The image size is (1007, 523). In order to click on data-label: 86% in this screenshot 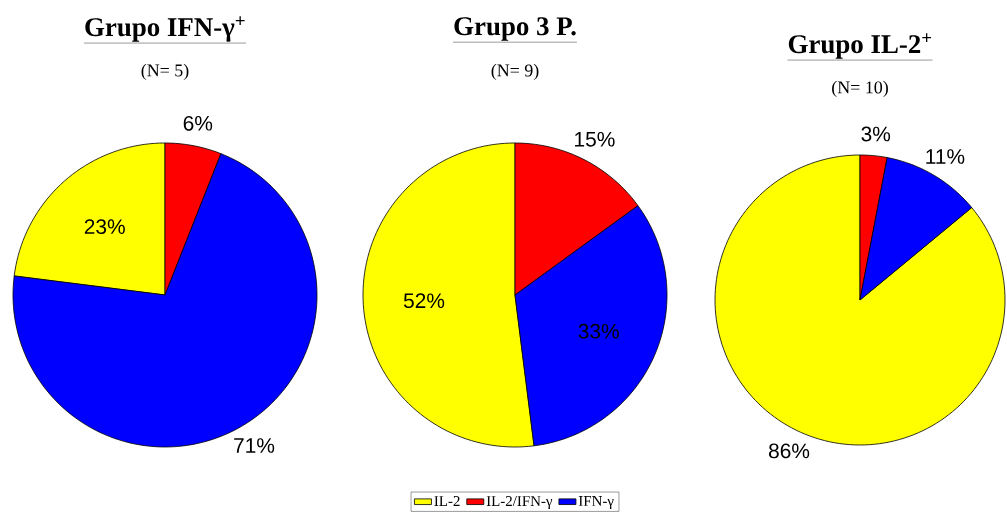, I will do `click(789, 451)`.